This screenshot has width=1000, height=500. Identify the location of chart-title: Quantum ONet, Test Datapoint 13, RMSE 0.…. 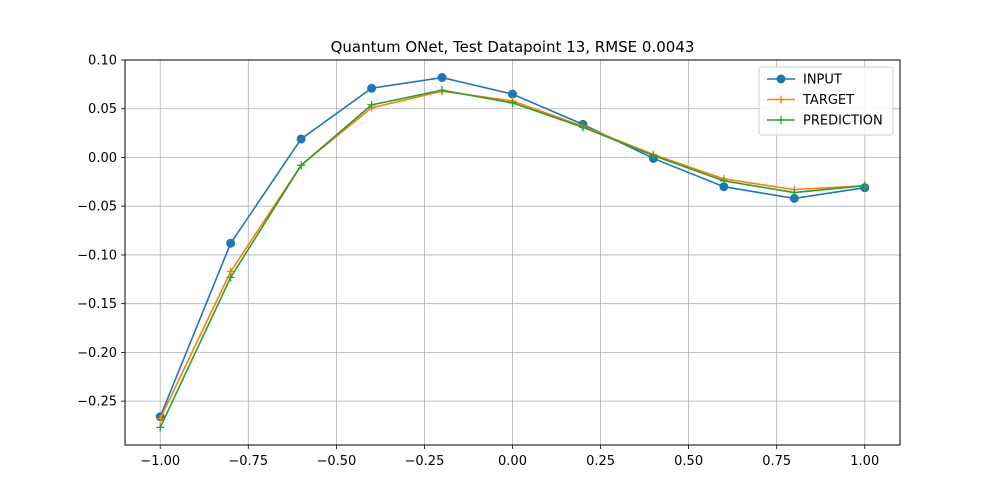
(513, 47).